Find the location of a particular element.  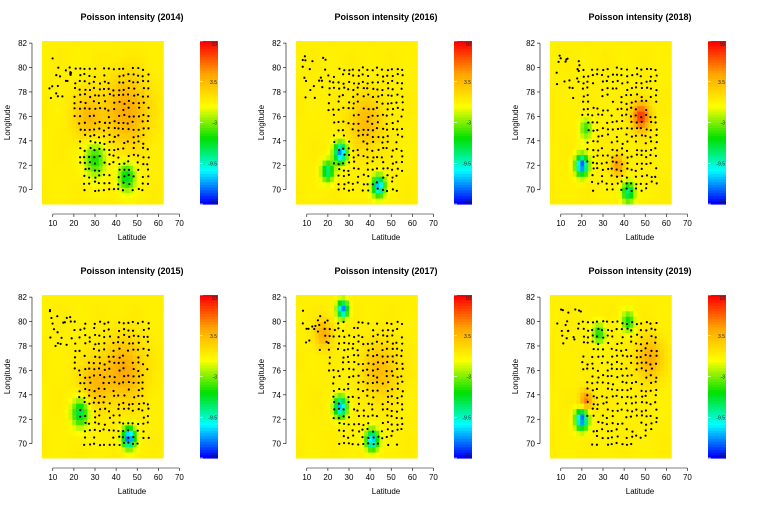

sample-points is located at coordinates (99, 125).